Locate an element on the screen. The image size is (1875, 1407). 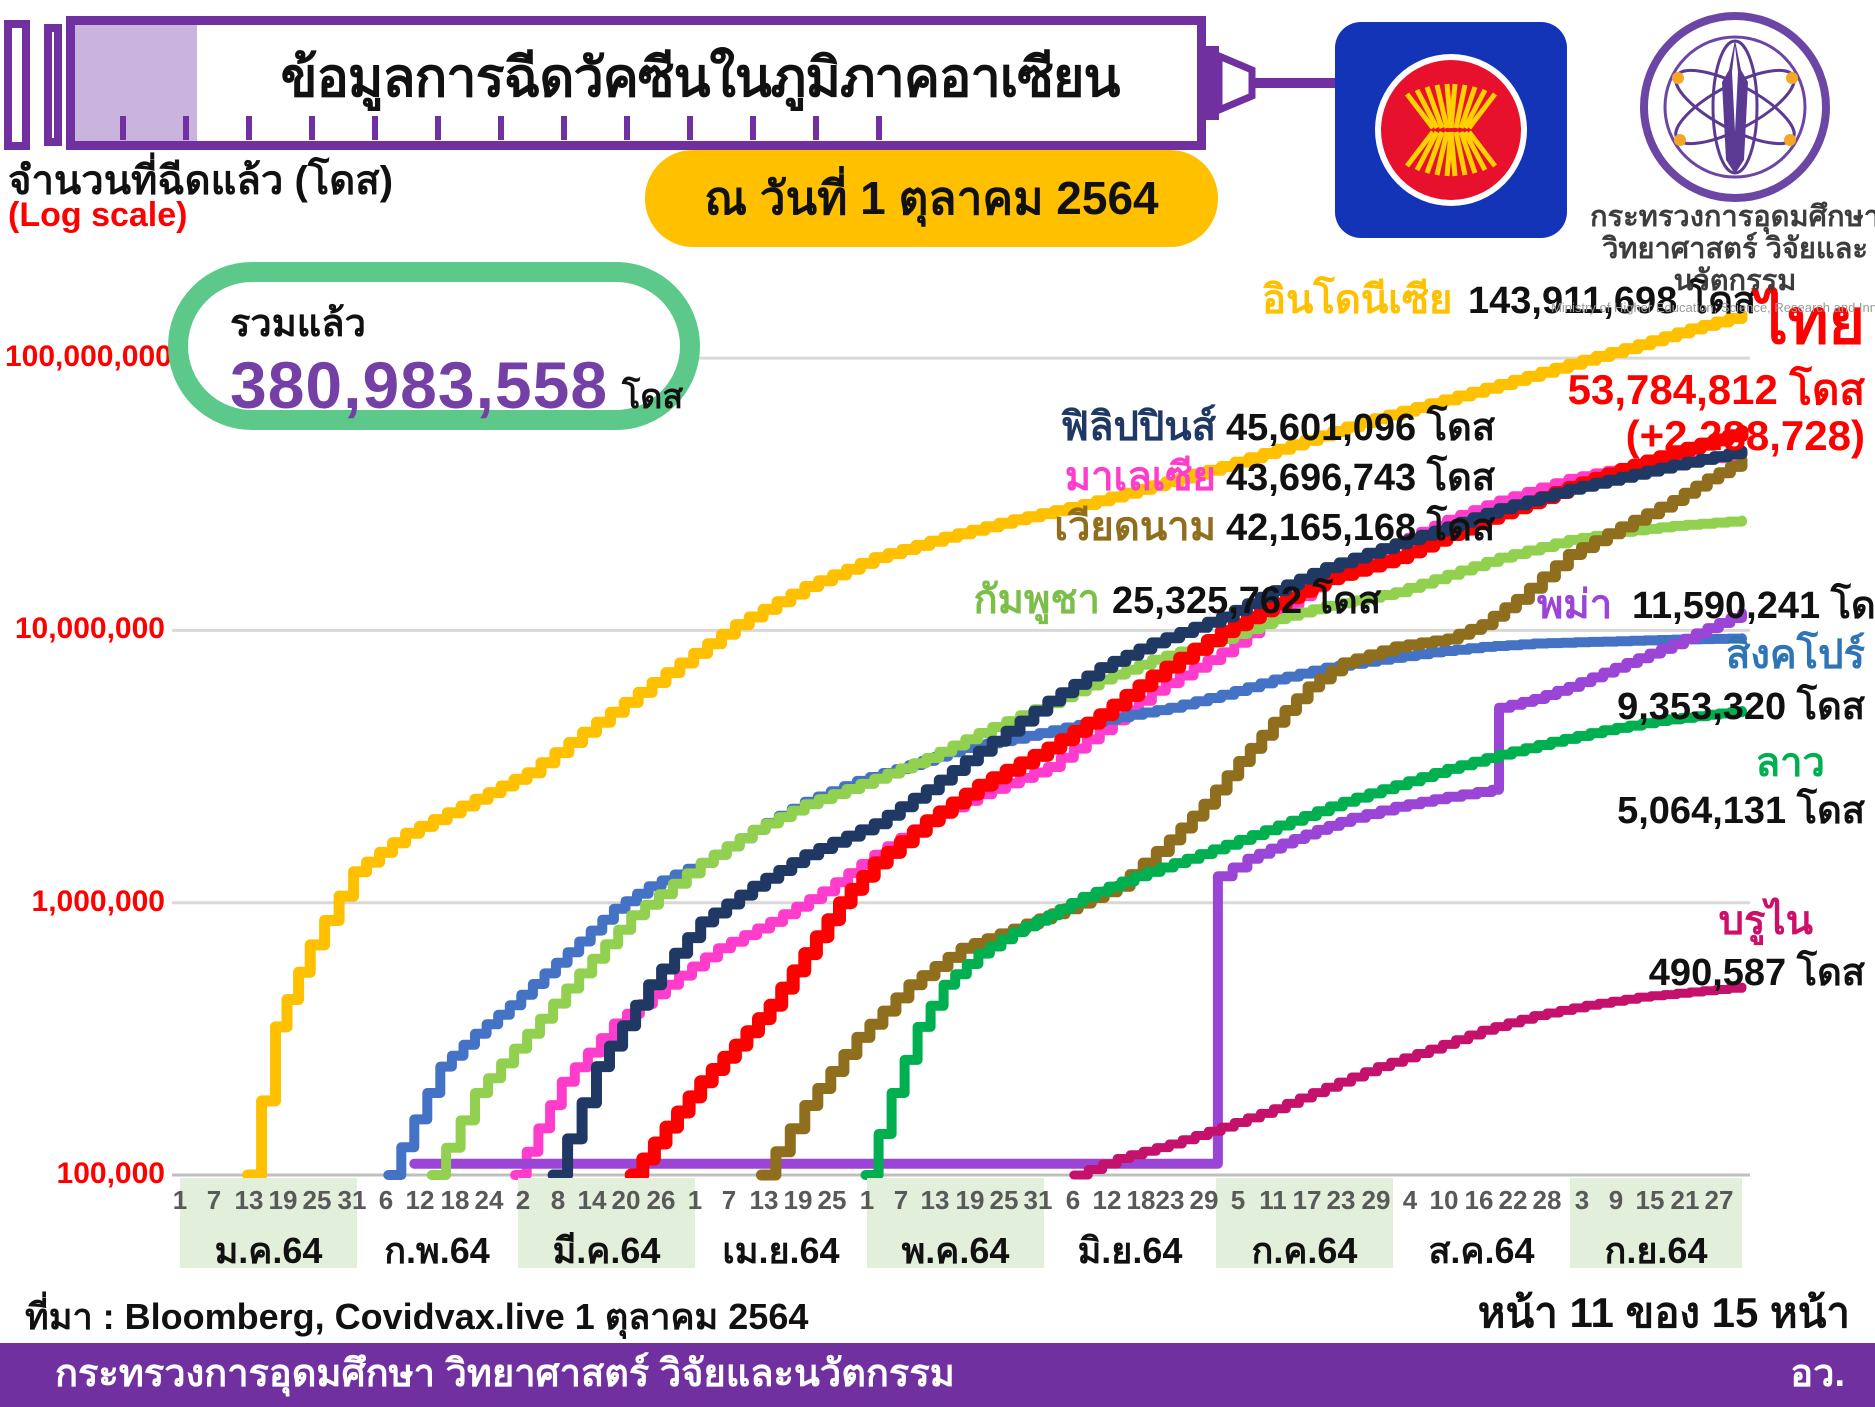
total-doses-box: รวมแล้ว 380,983,558 โดส is located at coordinates (434, 346).